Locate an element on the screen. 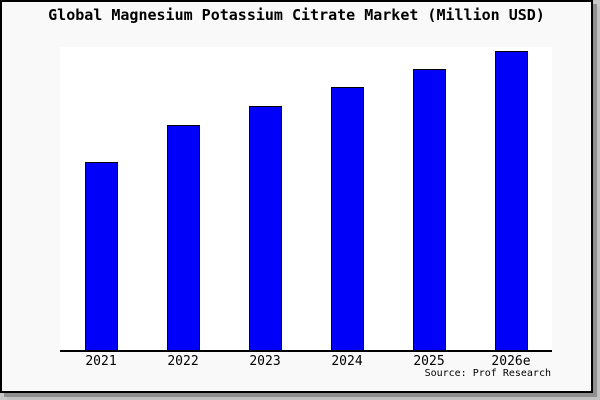  bar-2023 is located at coordinates (265, 228).